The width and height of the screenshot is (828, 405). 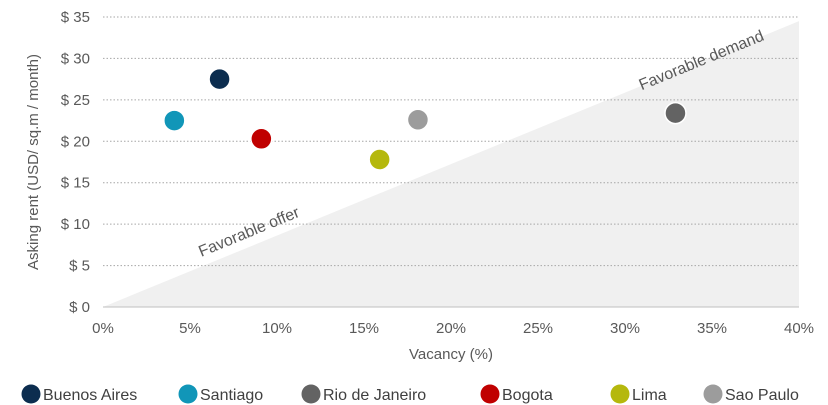 I want to click on legend-item-rio-de-janeiro: Rio de Janeiro, so click(x=363, y=394).